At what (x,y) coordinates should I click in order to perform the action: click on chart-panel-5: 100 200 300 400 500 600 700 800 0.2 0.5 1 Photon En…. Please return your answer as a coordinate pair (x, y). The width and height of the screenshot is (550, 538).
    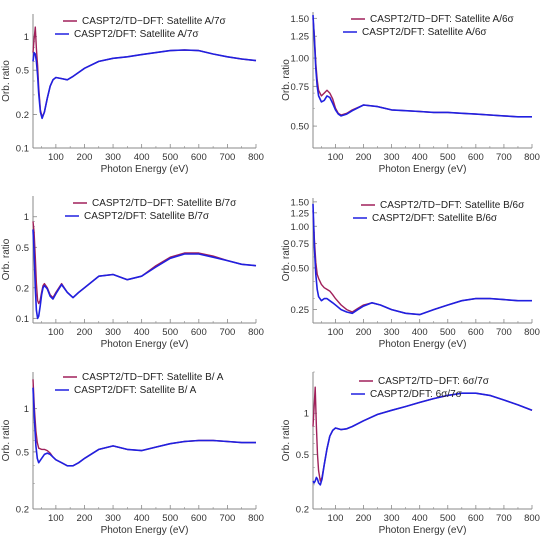
    Looking at the image, I should click on (132, 454).